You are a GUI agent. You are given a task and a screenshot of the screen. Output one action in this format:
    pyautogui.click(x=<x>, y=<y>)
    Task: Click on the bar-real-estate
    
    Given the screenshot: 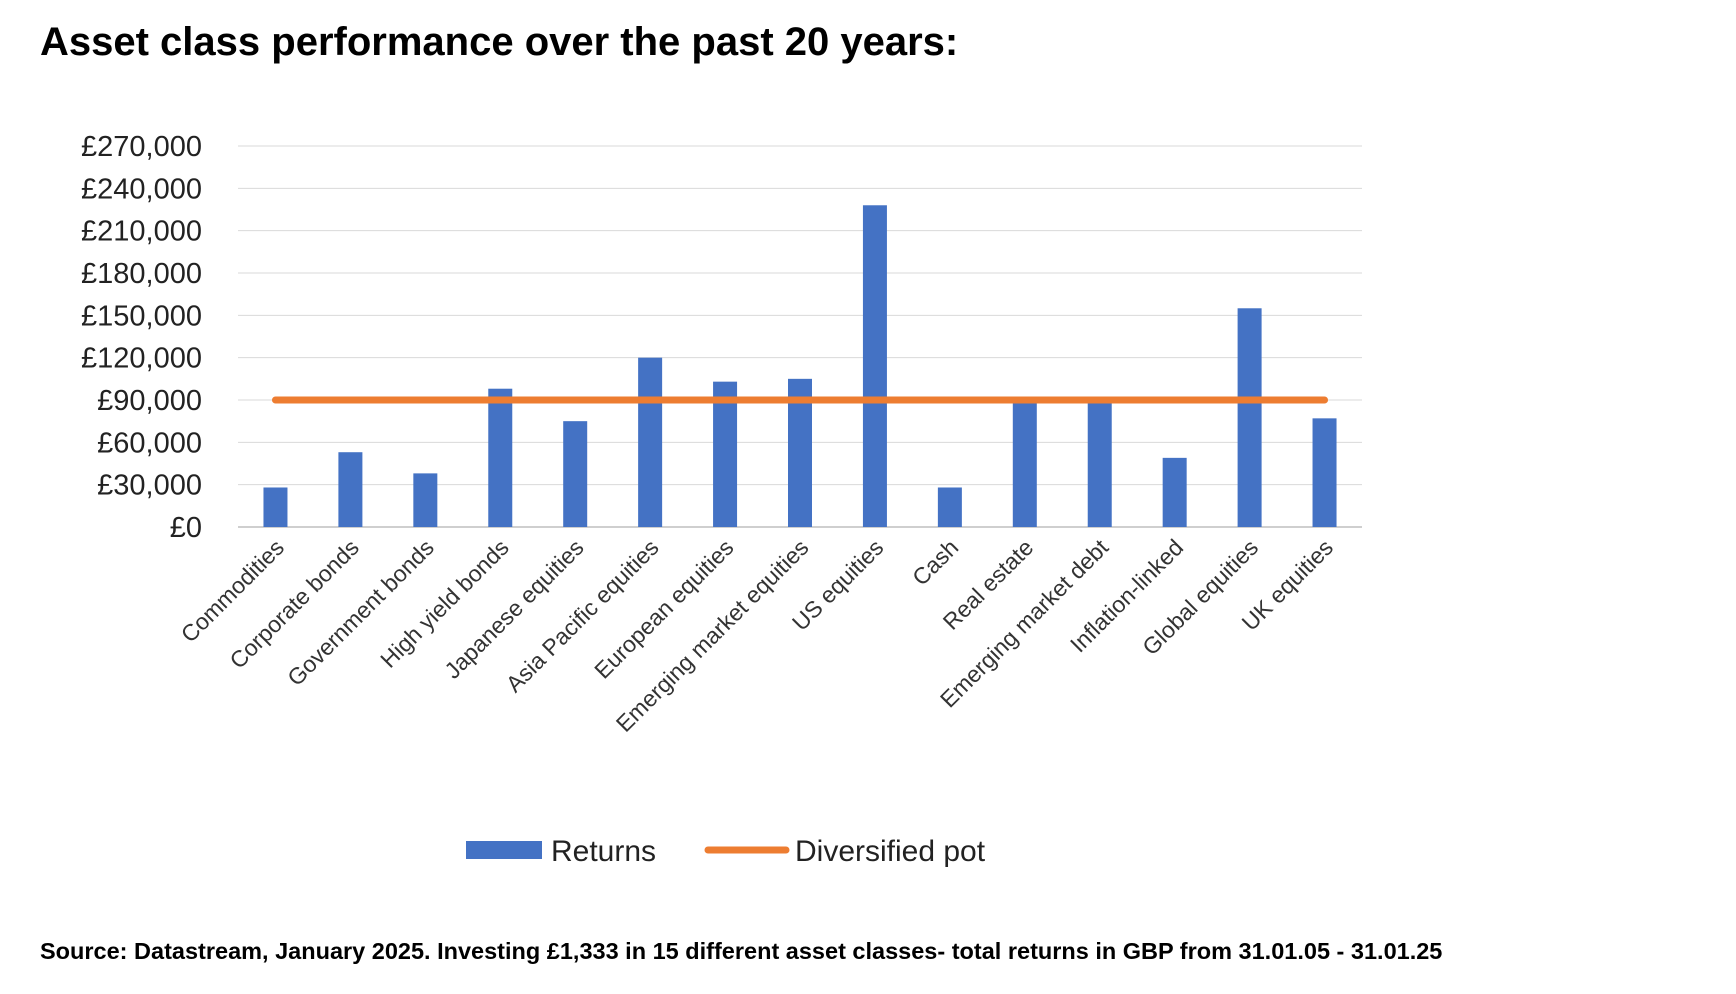 What is the action you would take?
    pyautogui.click(x=1024, y=464)
    